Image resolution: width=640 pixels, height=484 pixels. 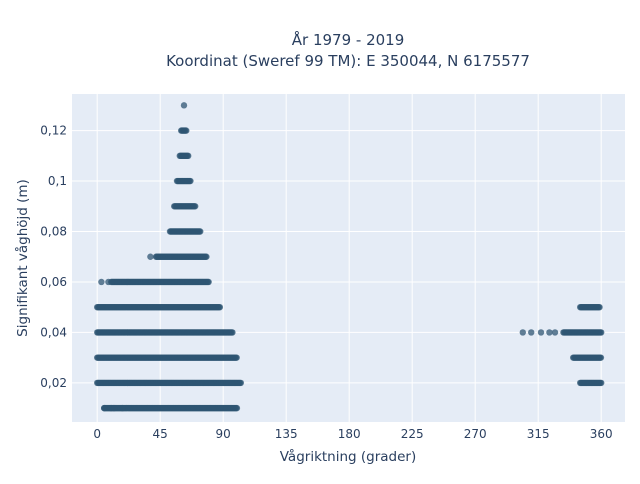 What do you see at coordinates (223, 434) in the screenshot?
I see `x-tick-label: 90` at bounding box center [223, 434].